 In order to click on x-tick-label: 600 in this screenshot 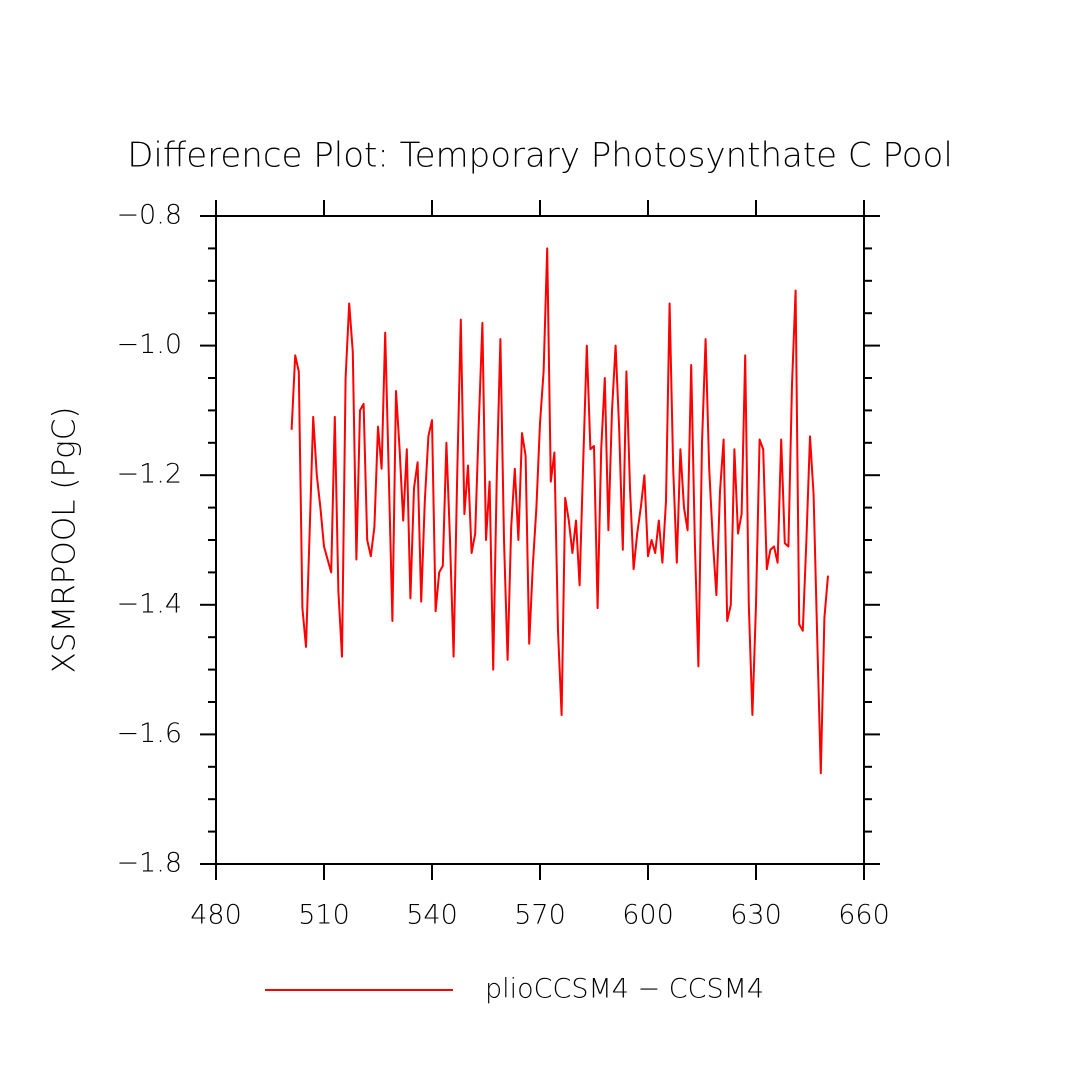, I will do `click(648, 915)`.